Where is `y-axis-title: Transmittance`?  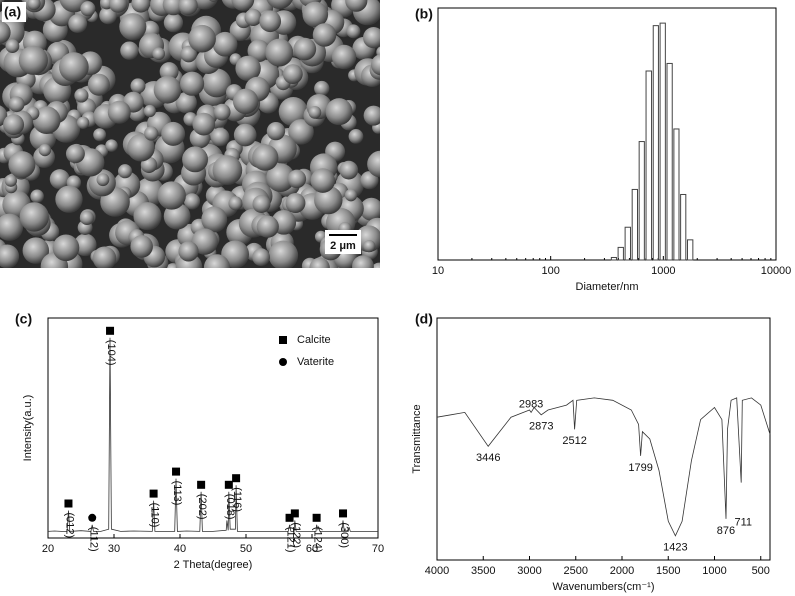
y-axis-title: Transmittance is located at coordinates (417, 438).